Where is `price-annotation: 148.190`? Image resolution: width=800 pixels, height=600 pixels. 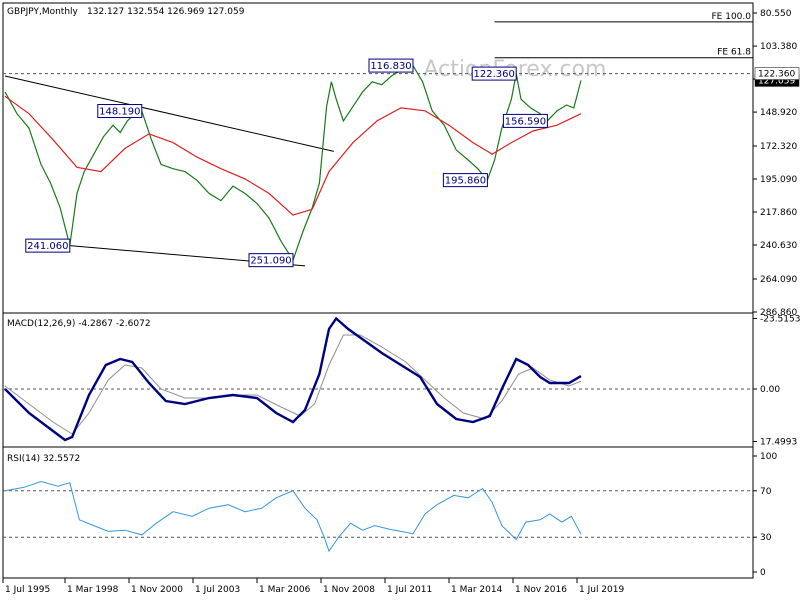
price-annotation: 148.190 is located at coordinates (120, 111).